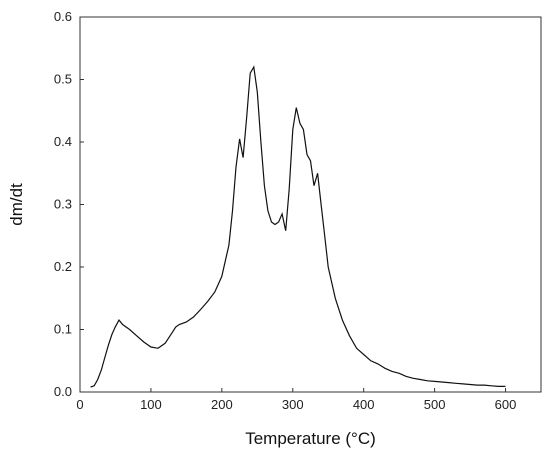  Describe the element at coordinates (63, 79) in the screenshot. I see `y-tick-label: 0.5` at that location.